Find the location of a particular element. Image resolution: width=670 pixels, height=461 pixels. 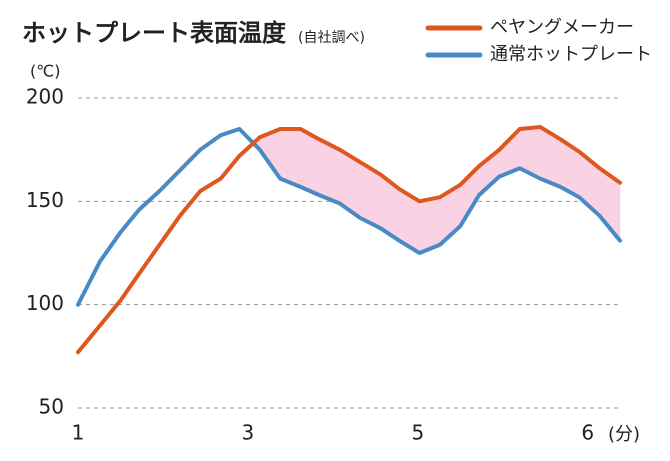

y-tick-label: 100 is located at coordinates (45, 303).